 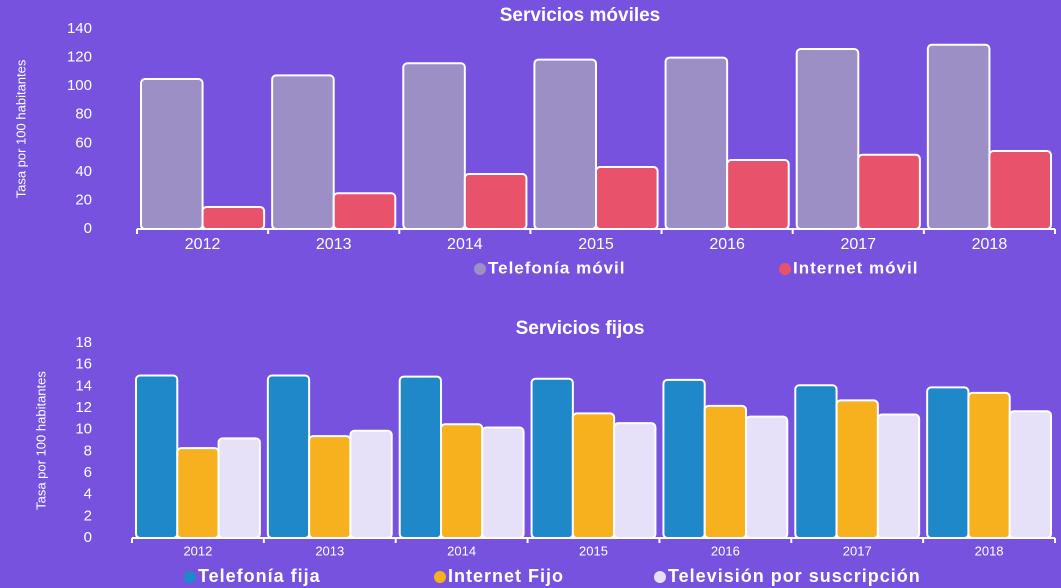 I want to click on y-tick-label: 100, so click(x=79, y=85).